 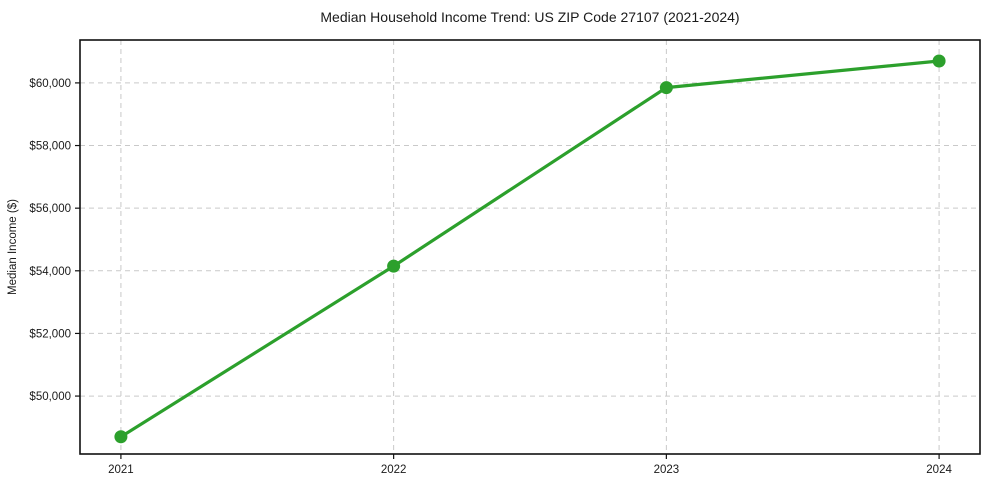 I want to click on x-tick-label: 2023, so click(x=667, y=470).